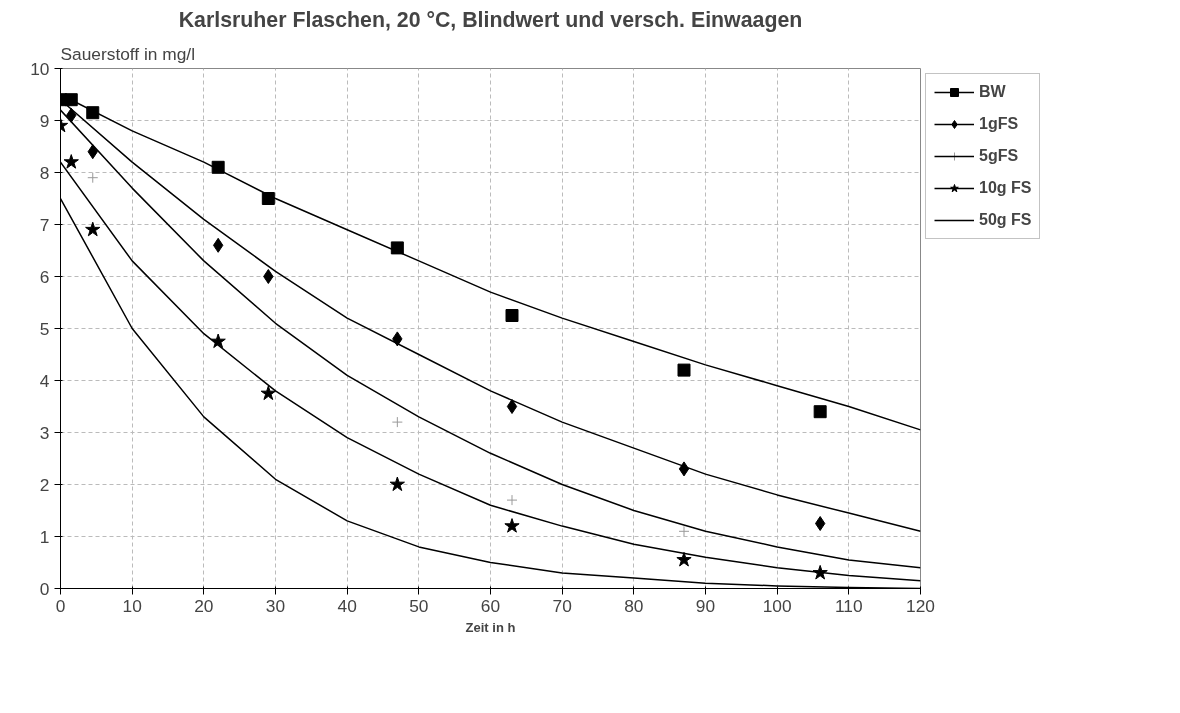 Image resolution: width=1180 pixels, height=713 pixels. I want to click on x-tick-label: 80, so click(634, 605).